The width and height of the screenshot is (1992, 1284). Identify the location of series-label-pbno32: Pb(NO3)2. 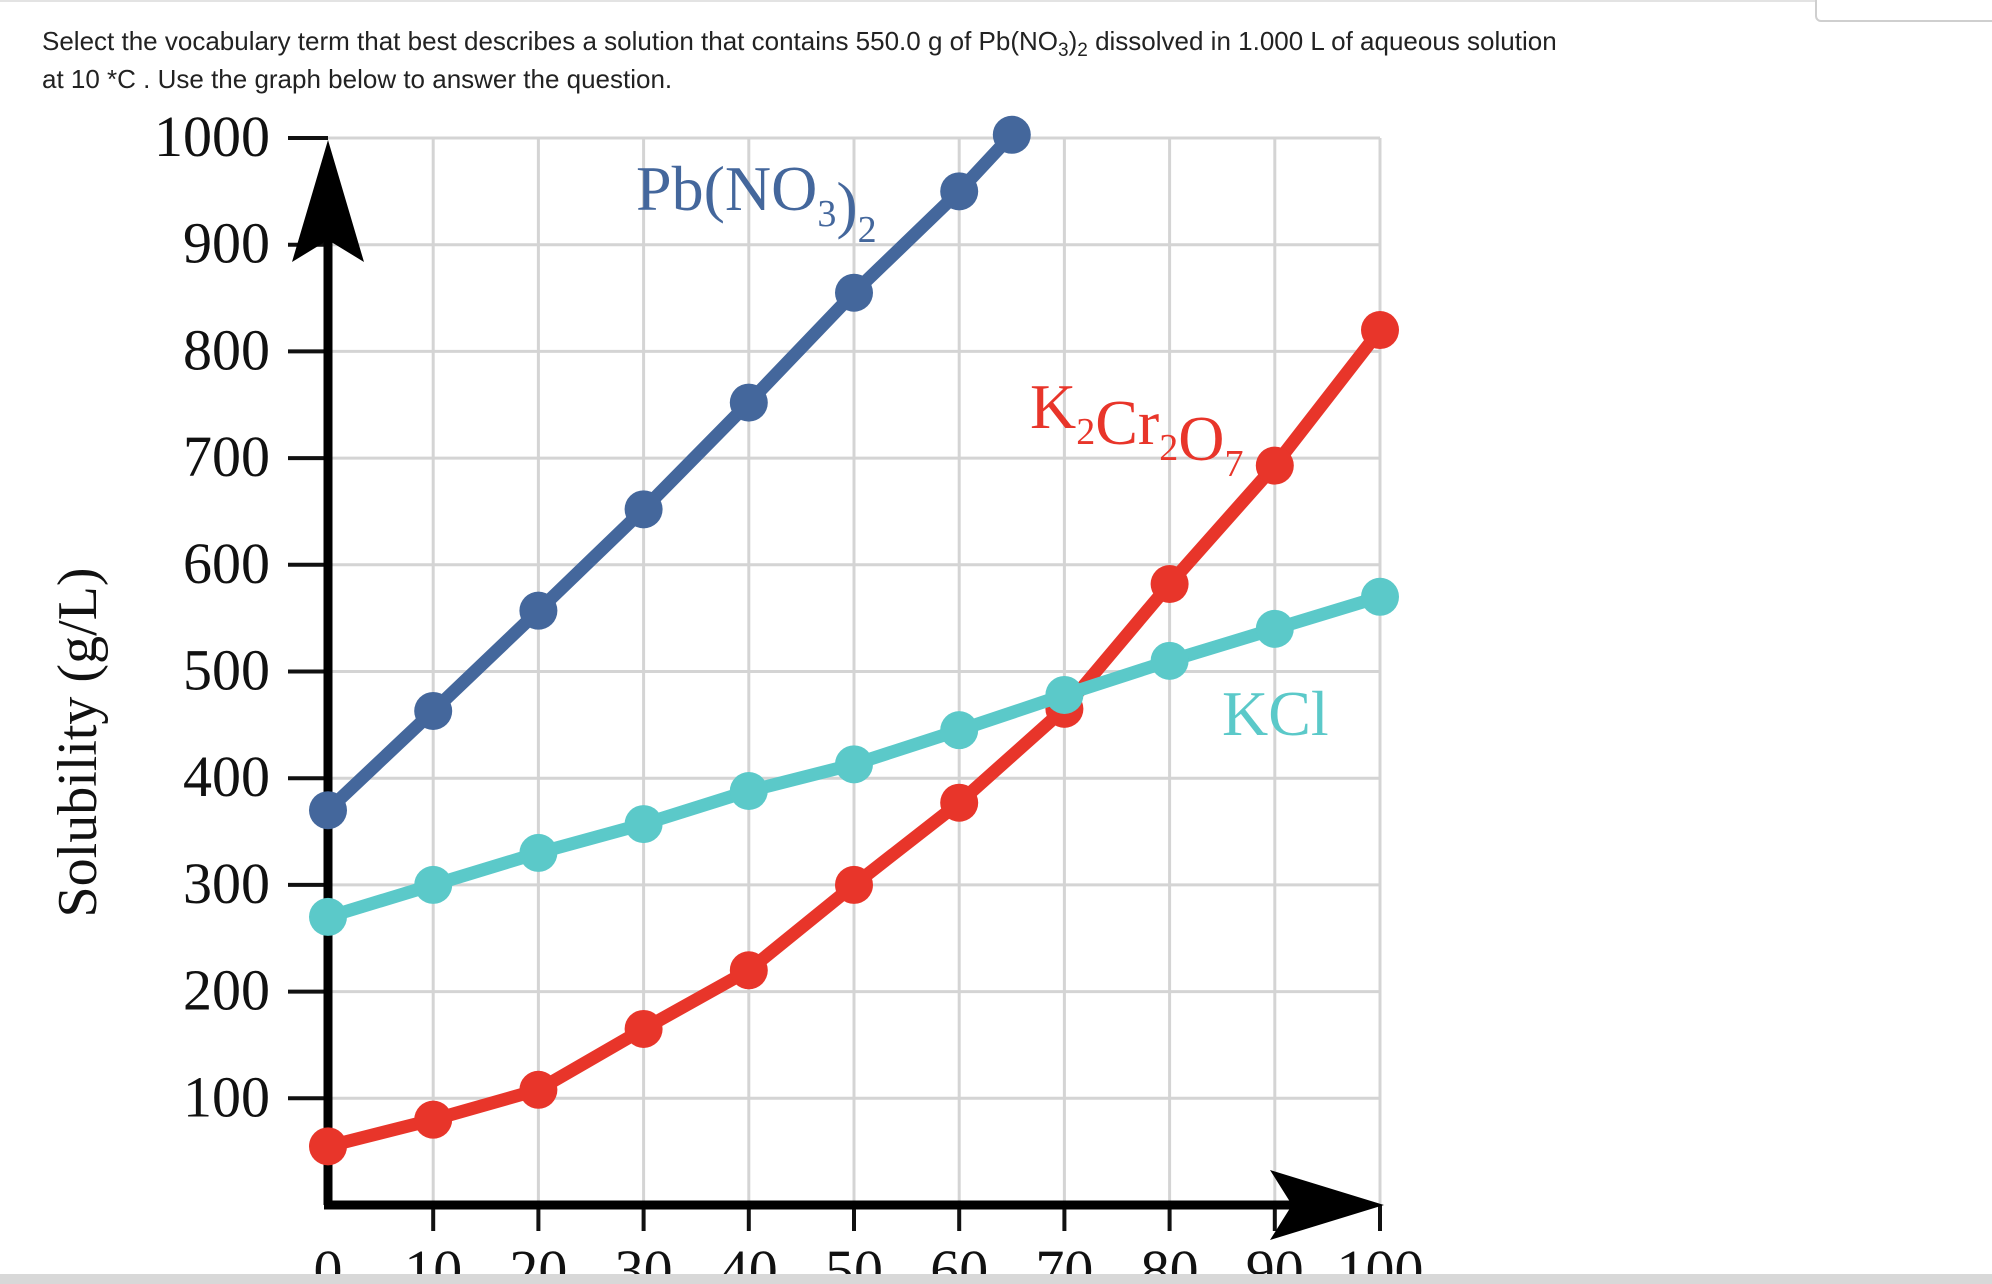
(756, 202).